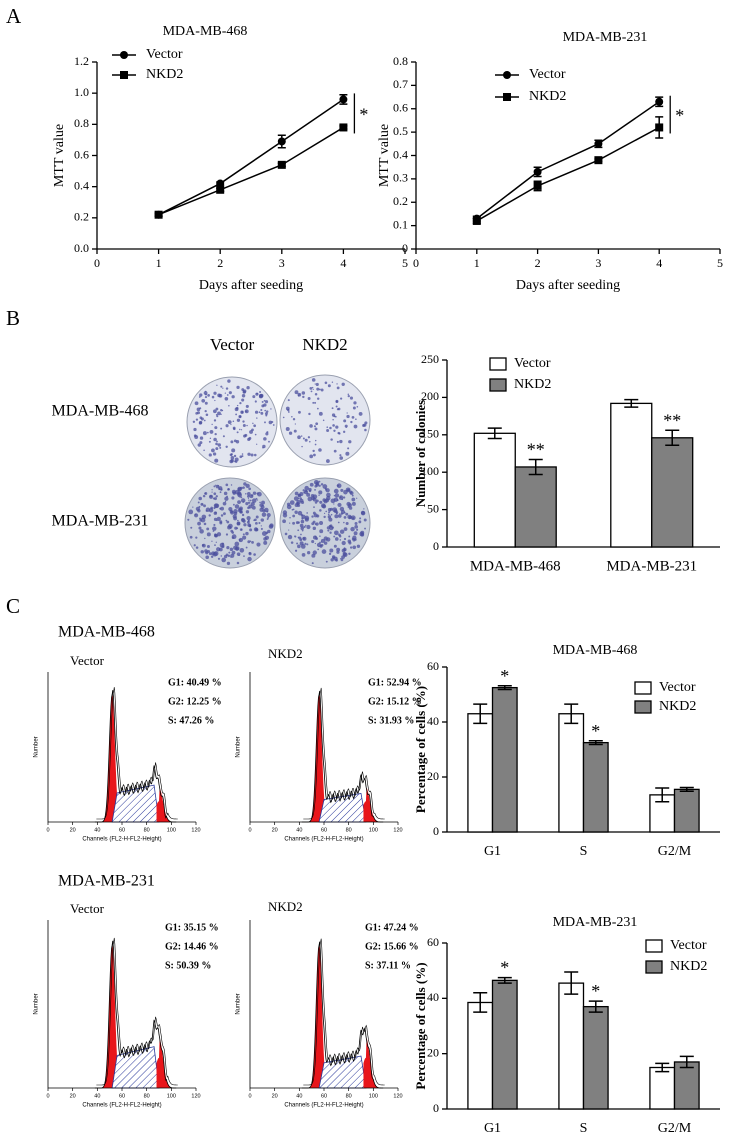 This screenshot has height=1134, width=750. I want to click on histogram-tick-label: 100, so click(373, 1096).